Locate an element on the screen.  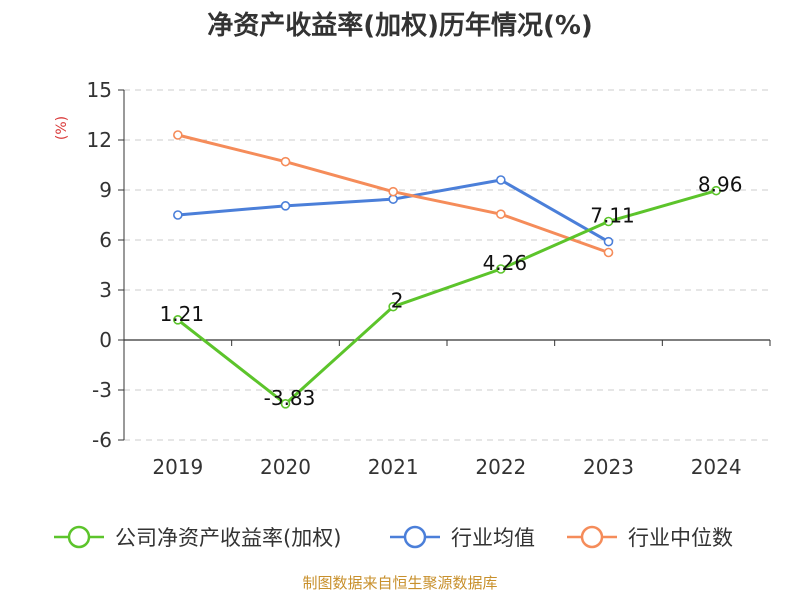
legend: 公司净资产收益率(加权) 行业均值 行业中位数 is located at coordinates (393, 537).